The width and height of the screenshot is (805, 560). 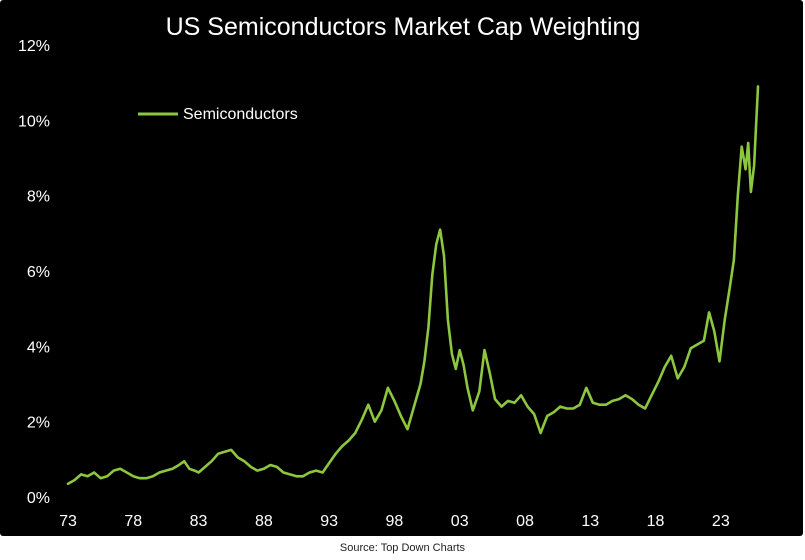 I want to click on chart-title: US Semiconductors Market Cap Weighting, so click(x=403, y=27).